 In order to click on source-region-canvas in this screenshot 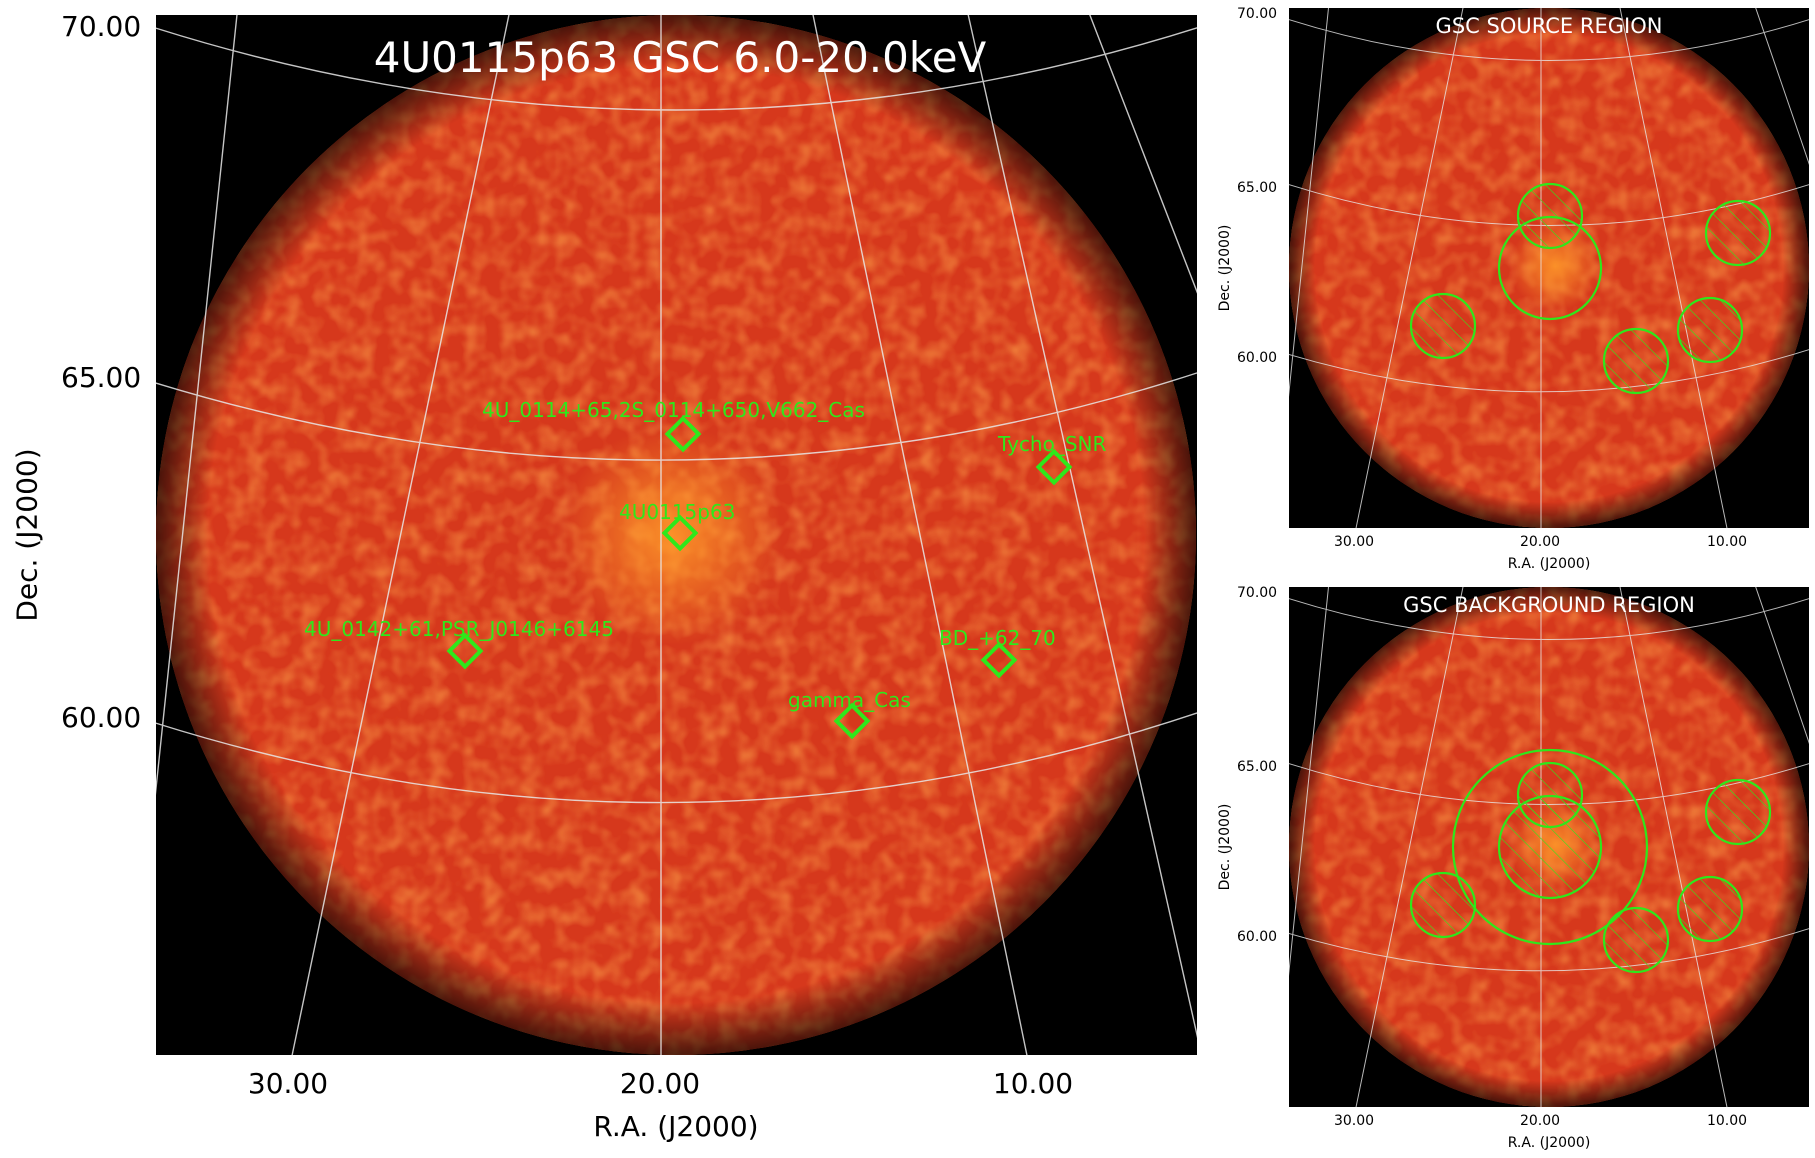, I will do `click(1549, 268)`.